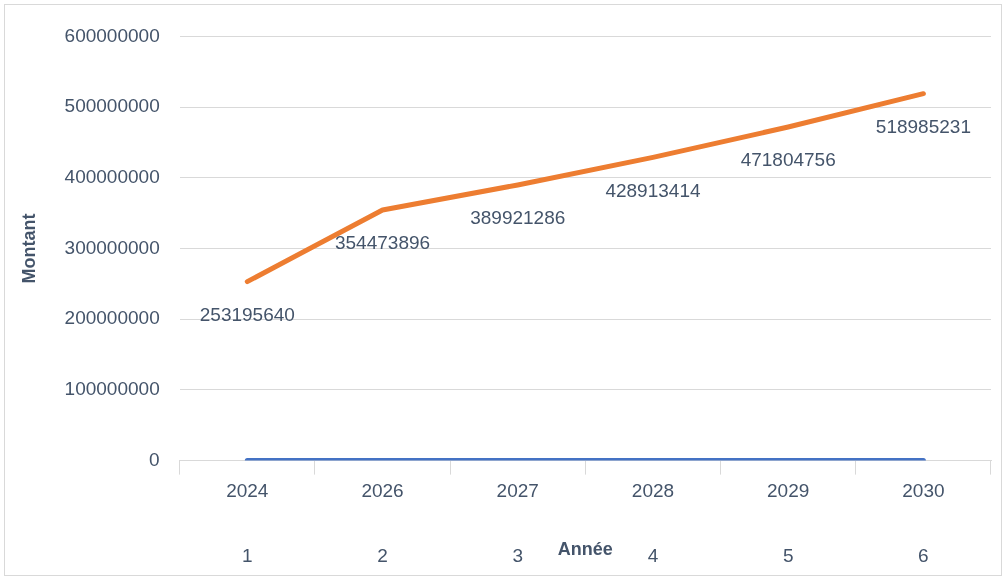 This screenshot has width=1006, height=580. What do you see at coordinates (788, 491) in the screenshot?
I see `x-tick-label: 2029` at bounding box center [788, 491].